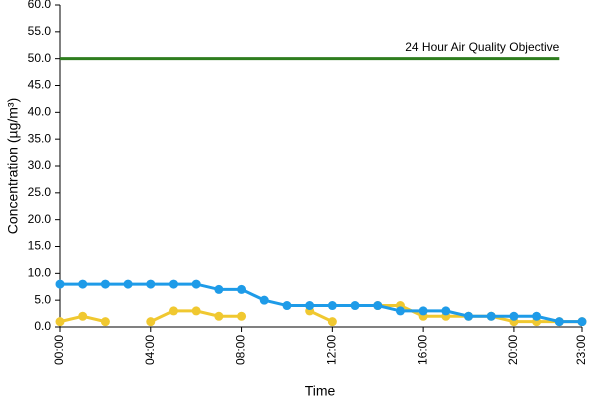 The image size is (600, 400). I want to click on y-tick-label: 45.0, so click(40, 85).